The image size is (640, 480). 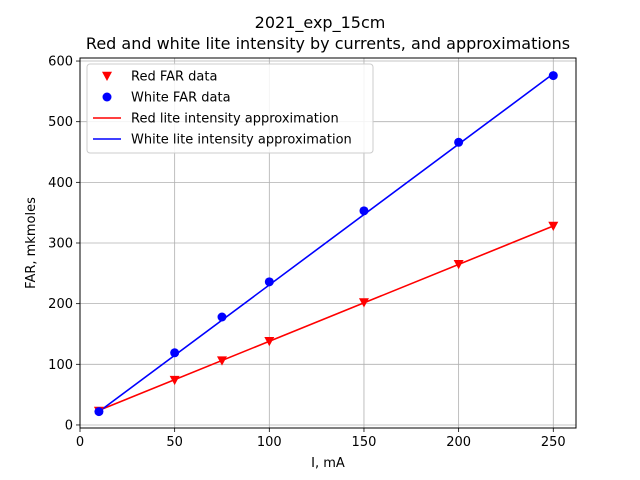 I want to click on x-tick-label: 250, so click(x=553, y=442).